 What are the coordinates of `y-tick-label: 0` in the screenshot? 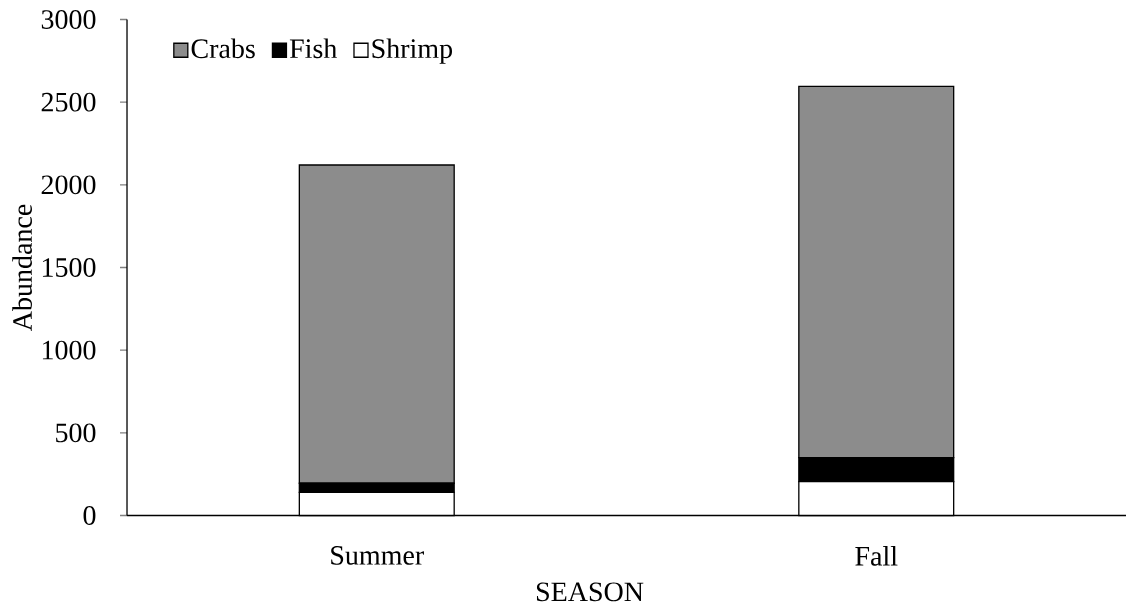 It's located at (89, 515).